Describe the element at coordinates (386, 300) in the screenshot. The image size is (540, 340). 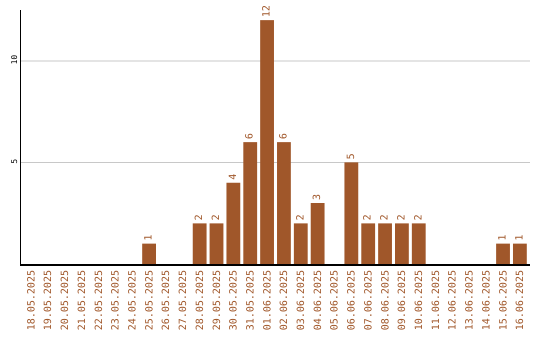
I see `x-tick-label: 08.06.2025` at that location.